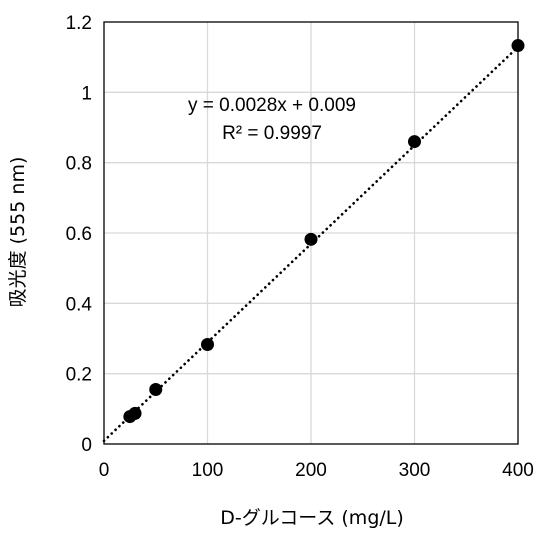 The width and height of the screenshot is (551, 534). What do you see at coordinates (272, 105) in the screenshot?
I see `trendline-equation: y = 0.0028x + 0.009` at bounding box center [272, 105].